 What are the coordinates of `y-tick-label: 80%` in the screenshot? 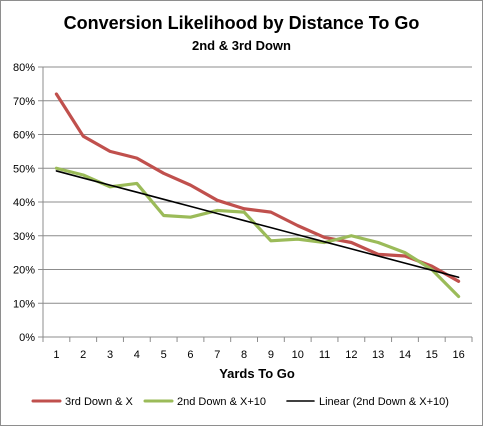 It's located at (24, 68).